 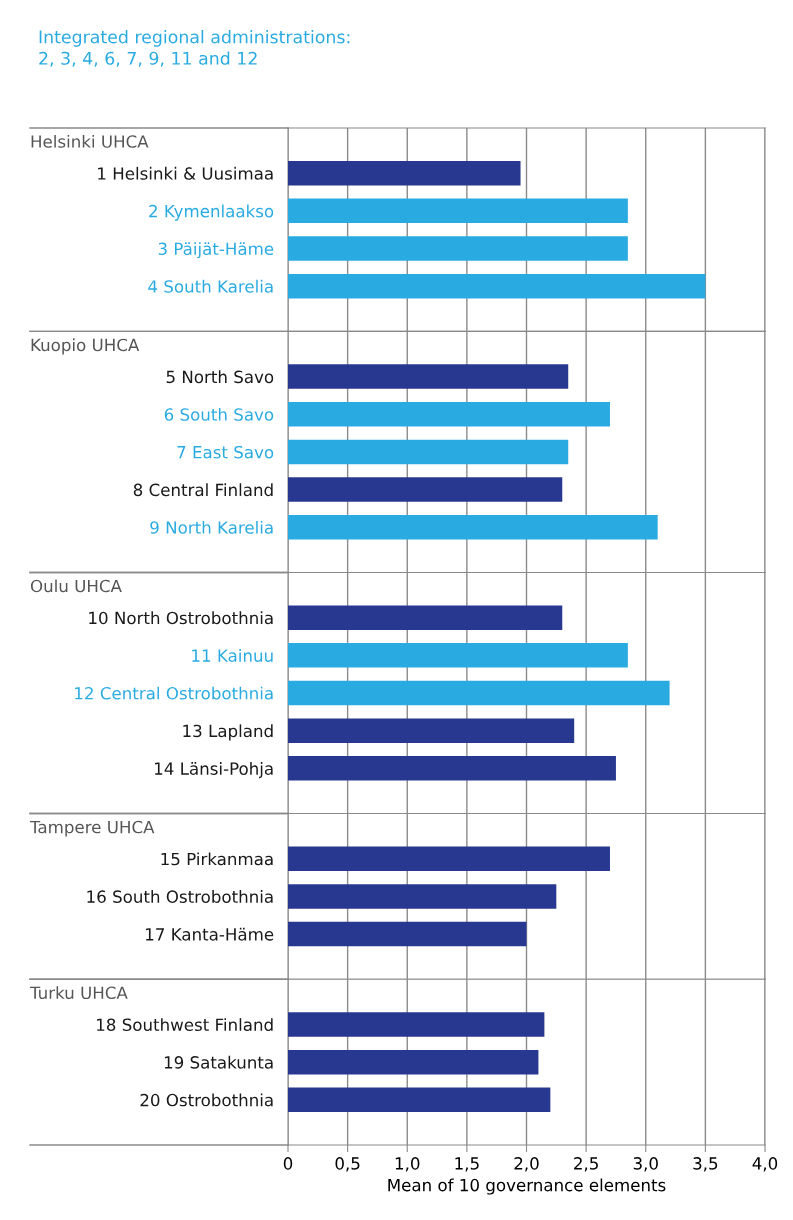 What do you see at coordinates (219, 414) in the screenshot?
I see `y-tick-label: 6 South Savo` at bounding box center [219, 414].